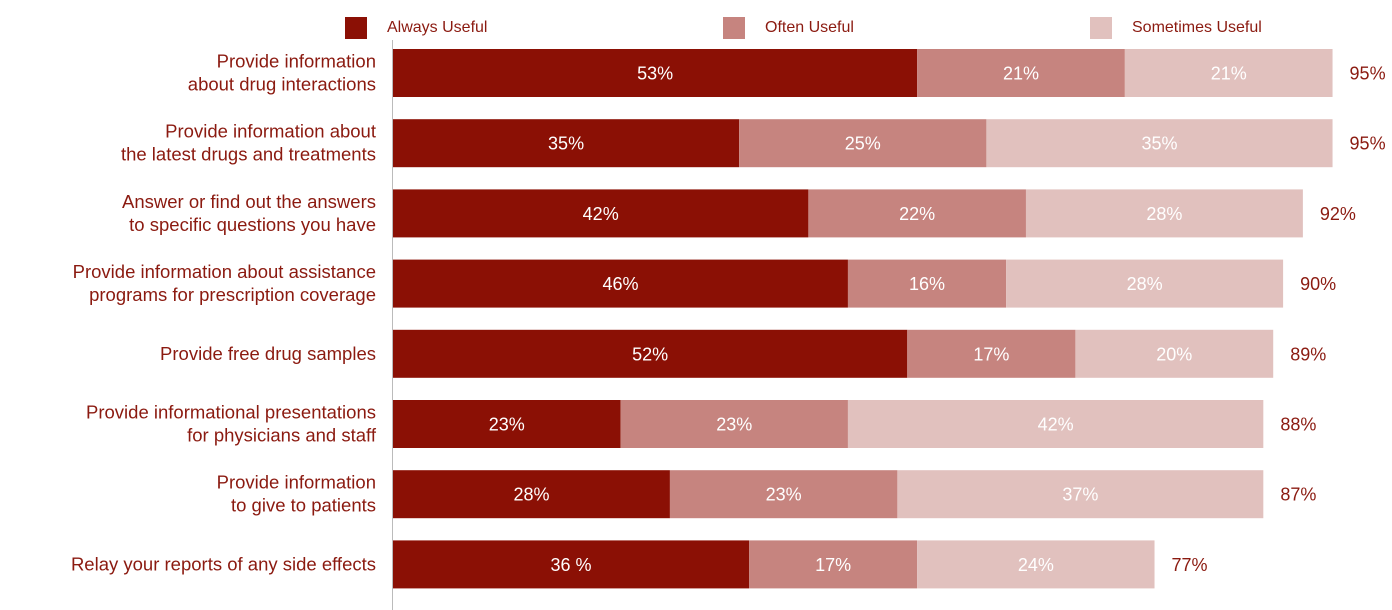 The width and height of the screenshot is (1392, 610). I want to click on total-value-label: 88%, so click(1298, 425).